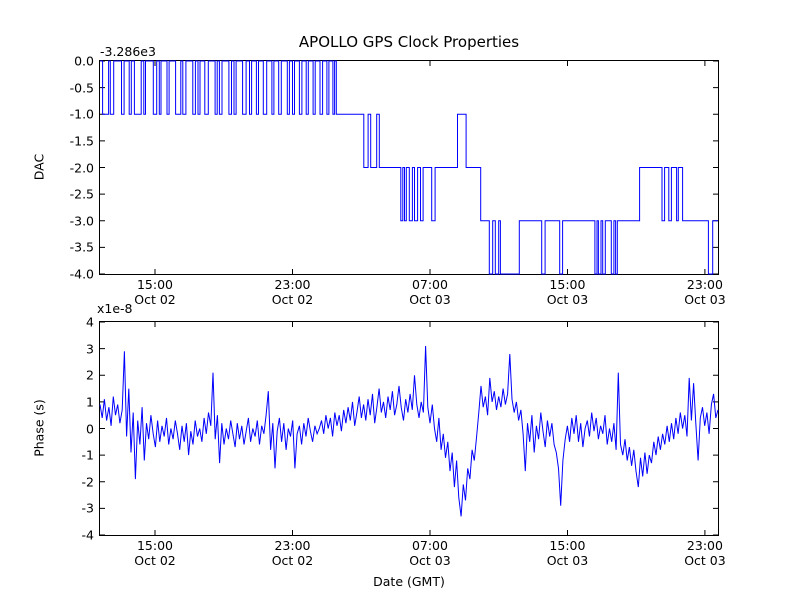  I want to click on phase-x-tick-label: 07:00 Oct 03, so click(430, 553).